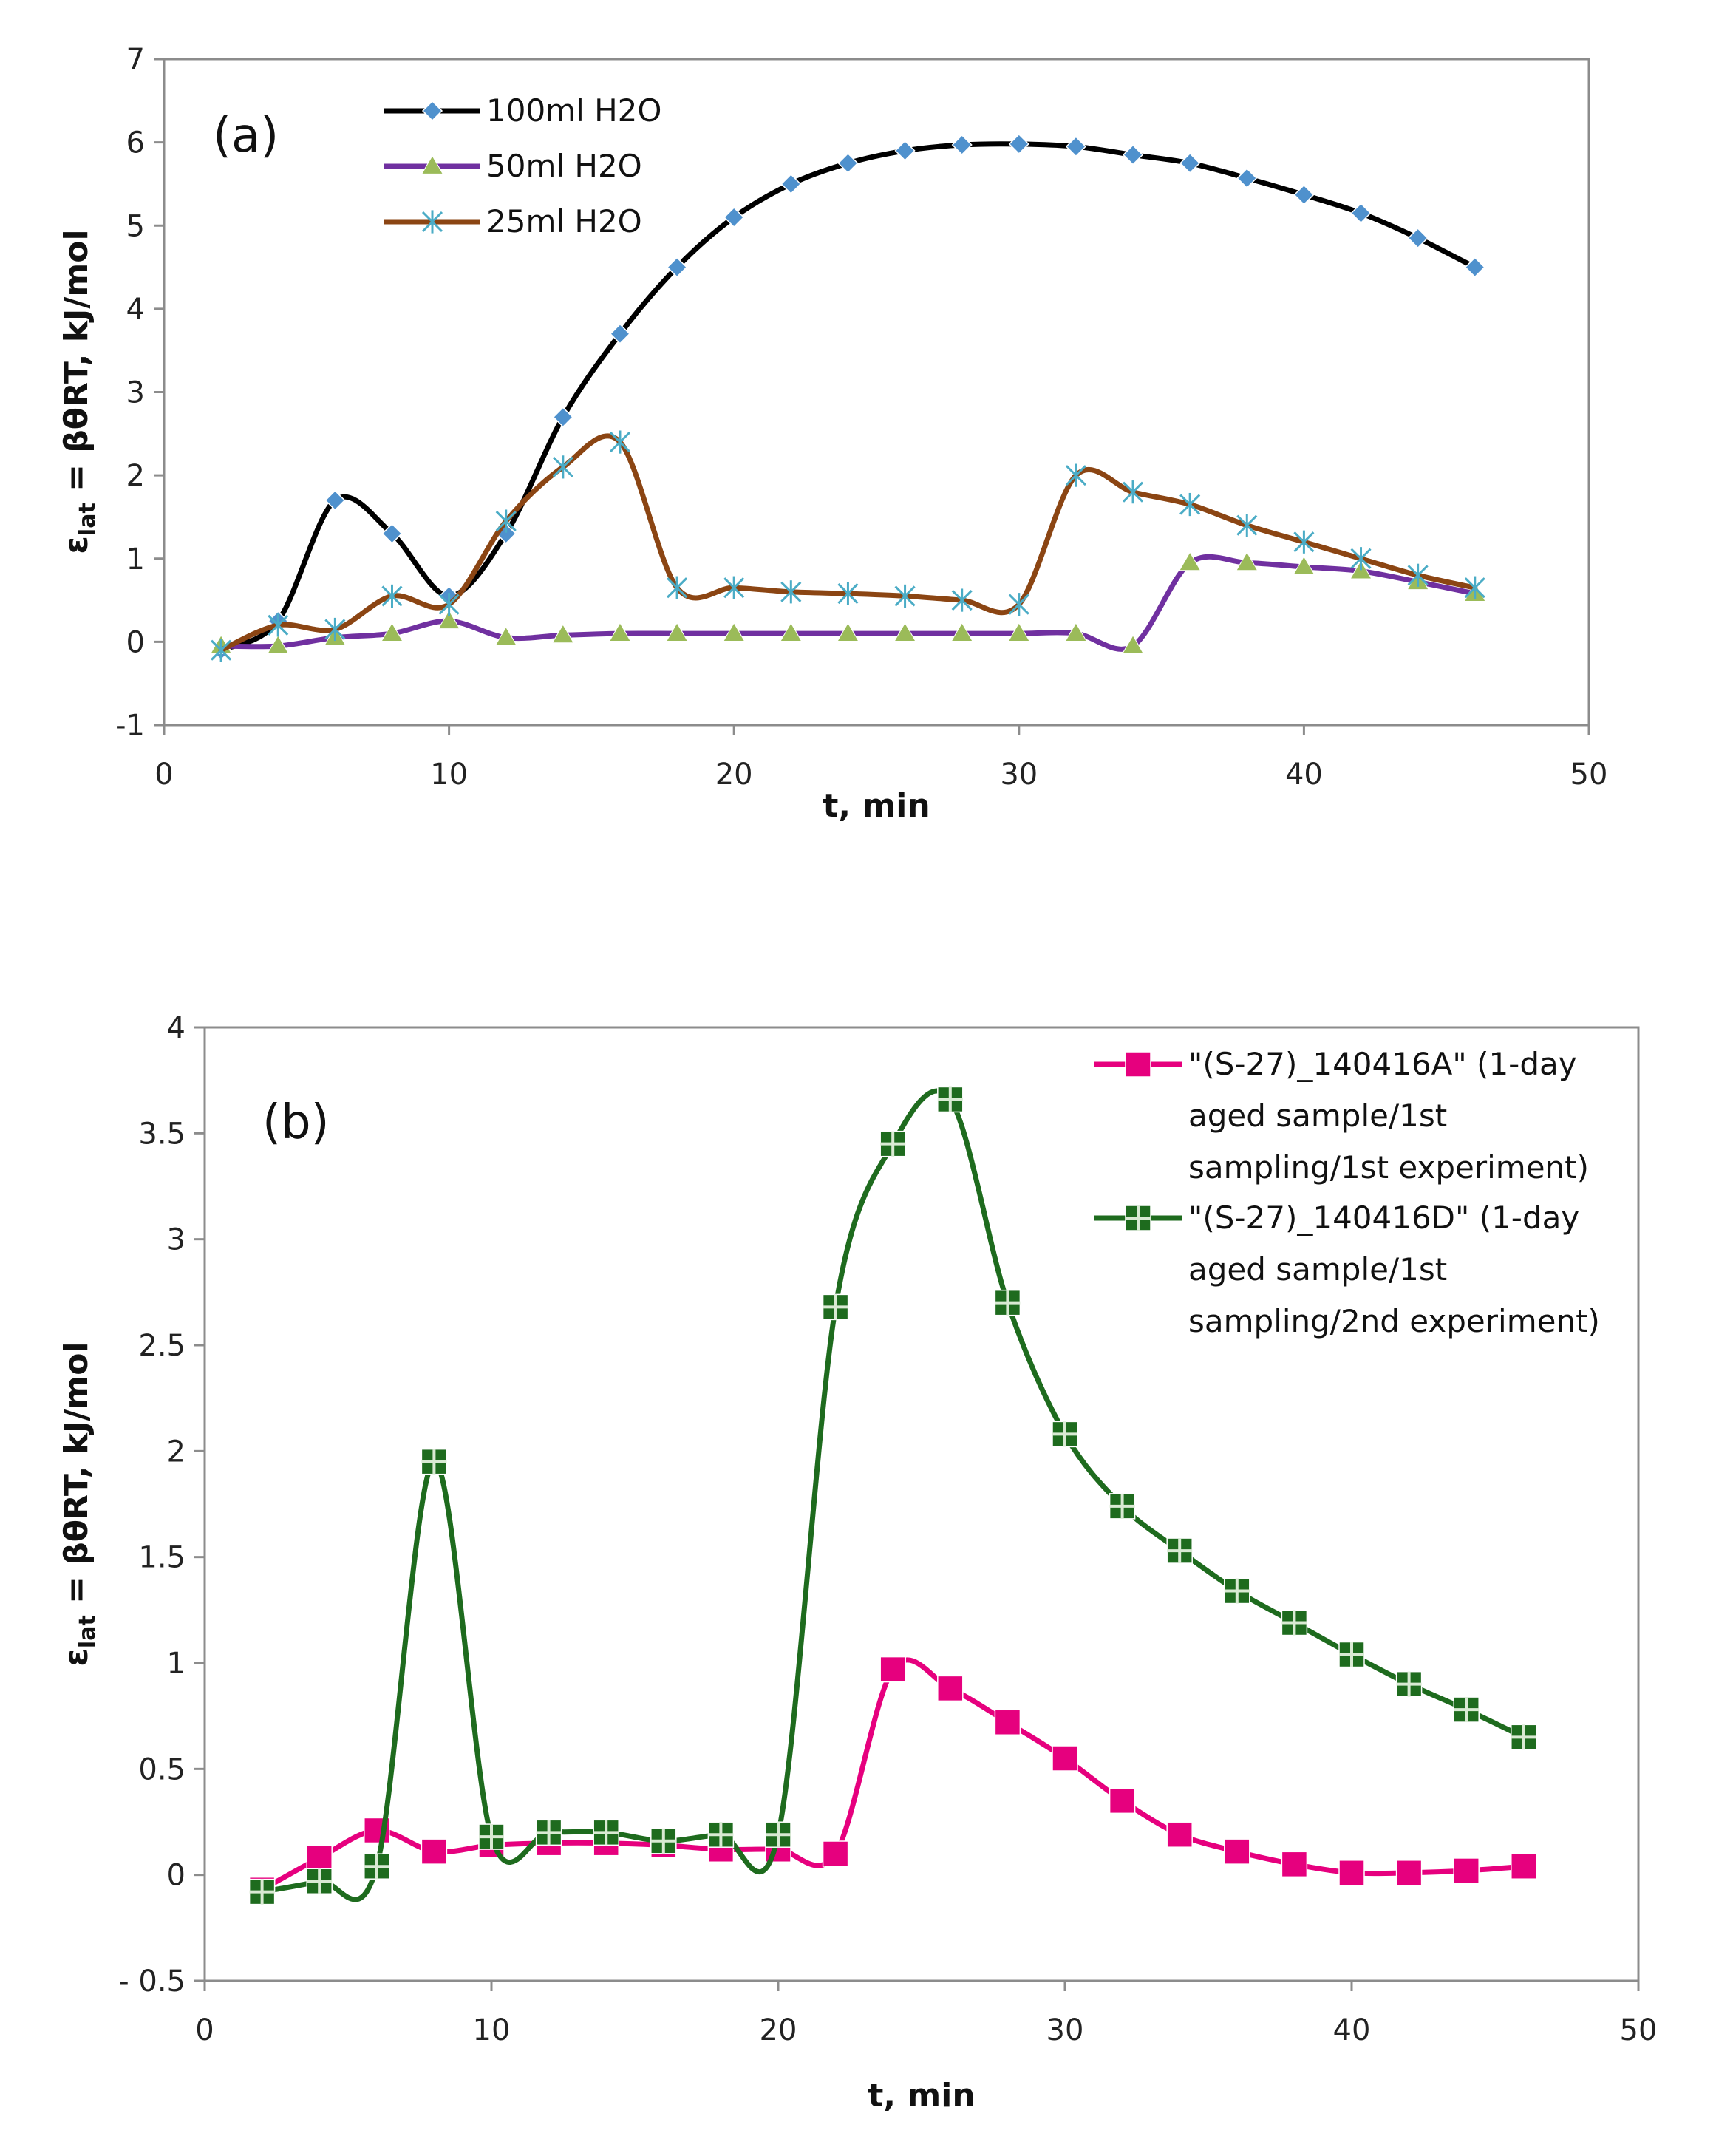  What do you see at coordinates (161, 1505) in the screenshot?
I see `y-tick-labels: - 0.5 0 0.5 1 1.5 2 2.5 3 3.5 4` at bounding box center [161, 1505].